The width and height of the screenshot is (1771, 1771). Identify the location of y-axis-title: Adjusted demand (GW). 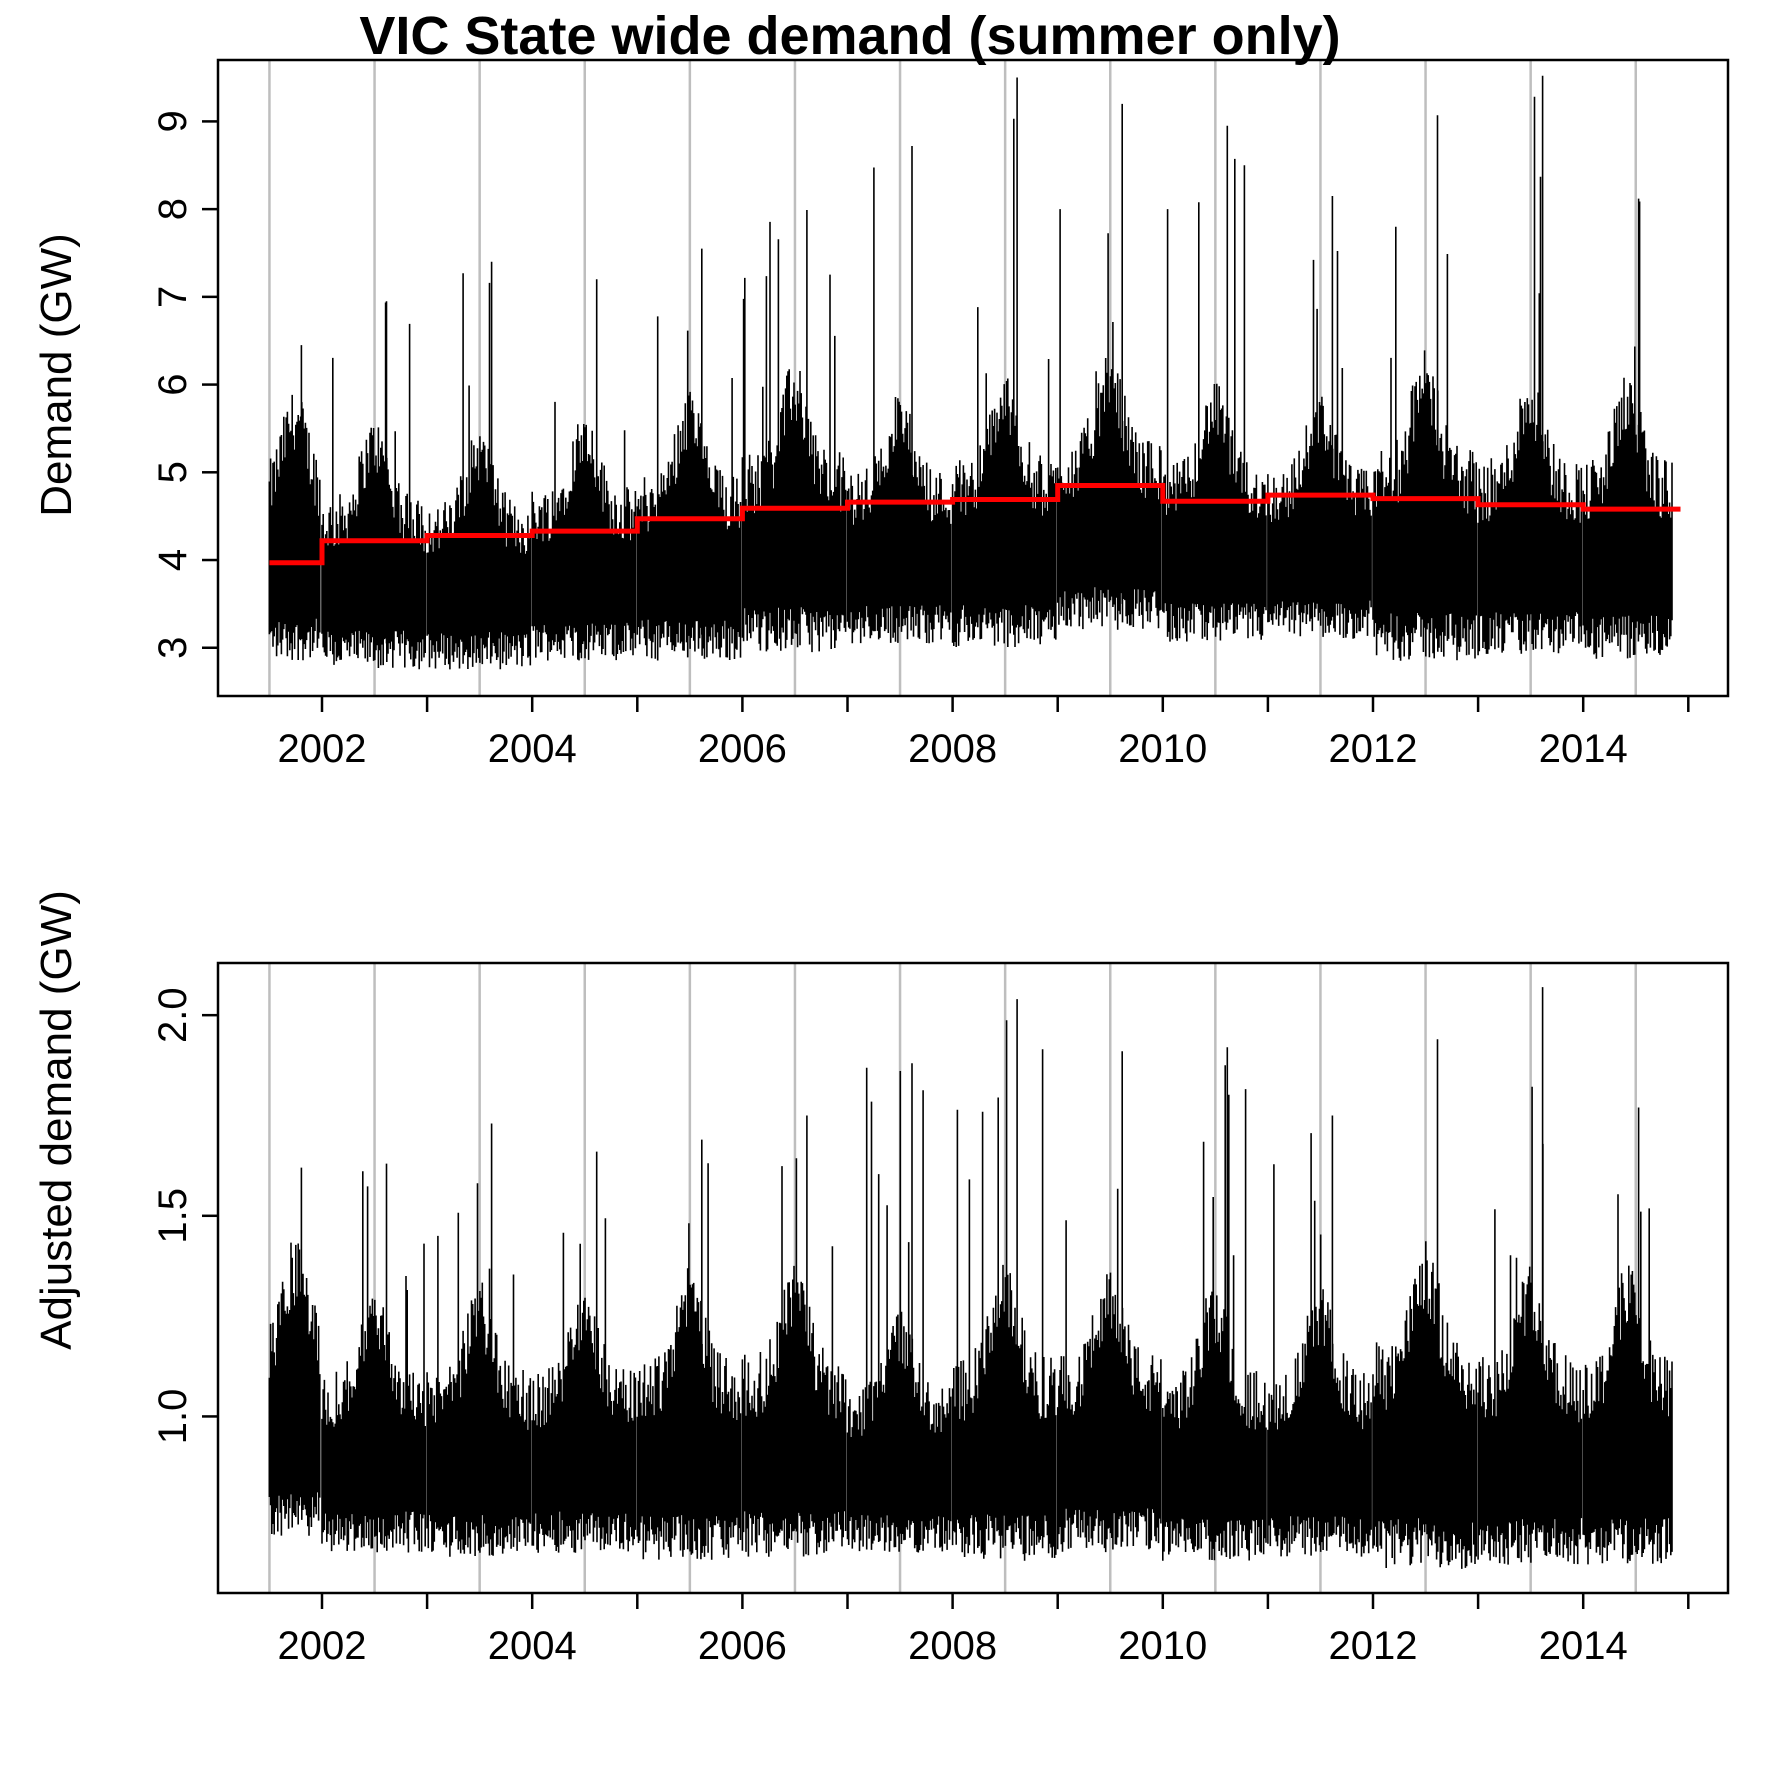
(56, 1120).